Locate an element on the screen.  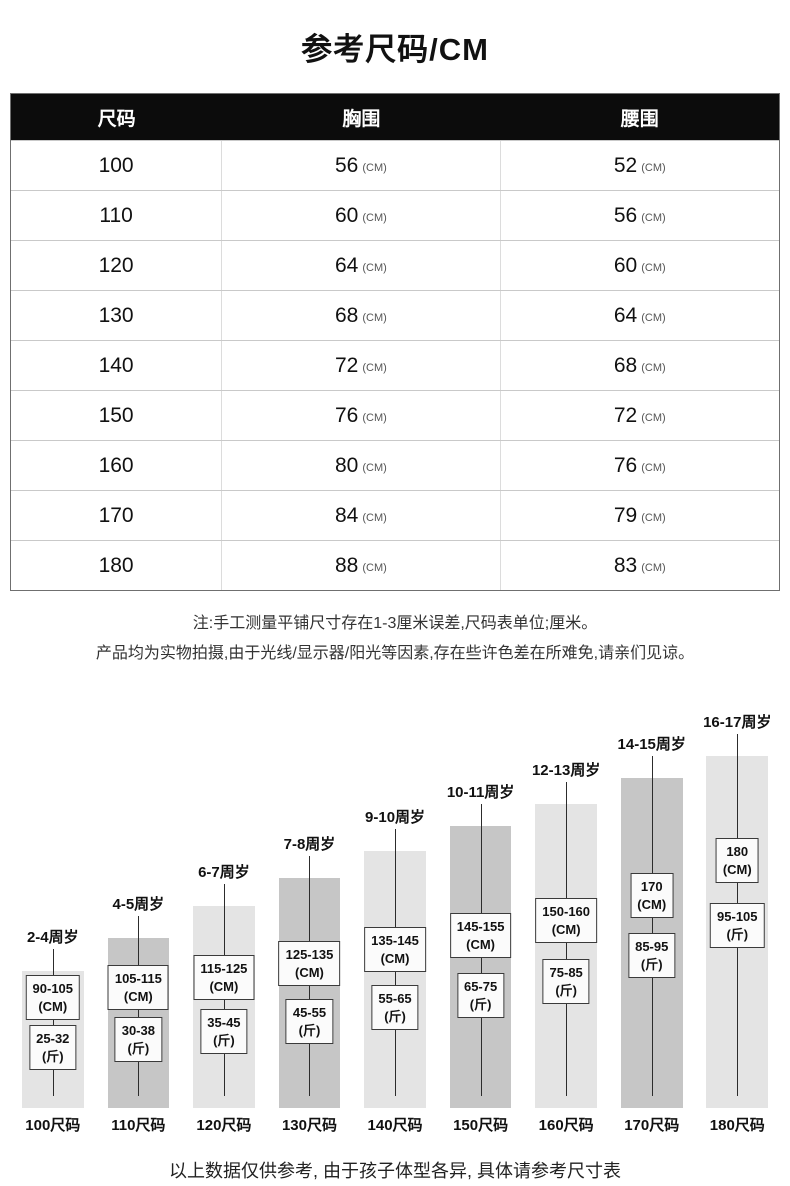
weight-box: 65-75 (斤) is located at coordinates (480, 996).